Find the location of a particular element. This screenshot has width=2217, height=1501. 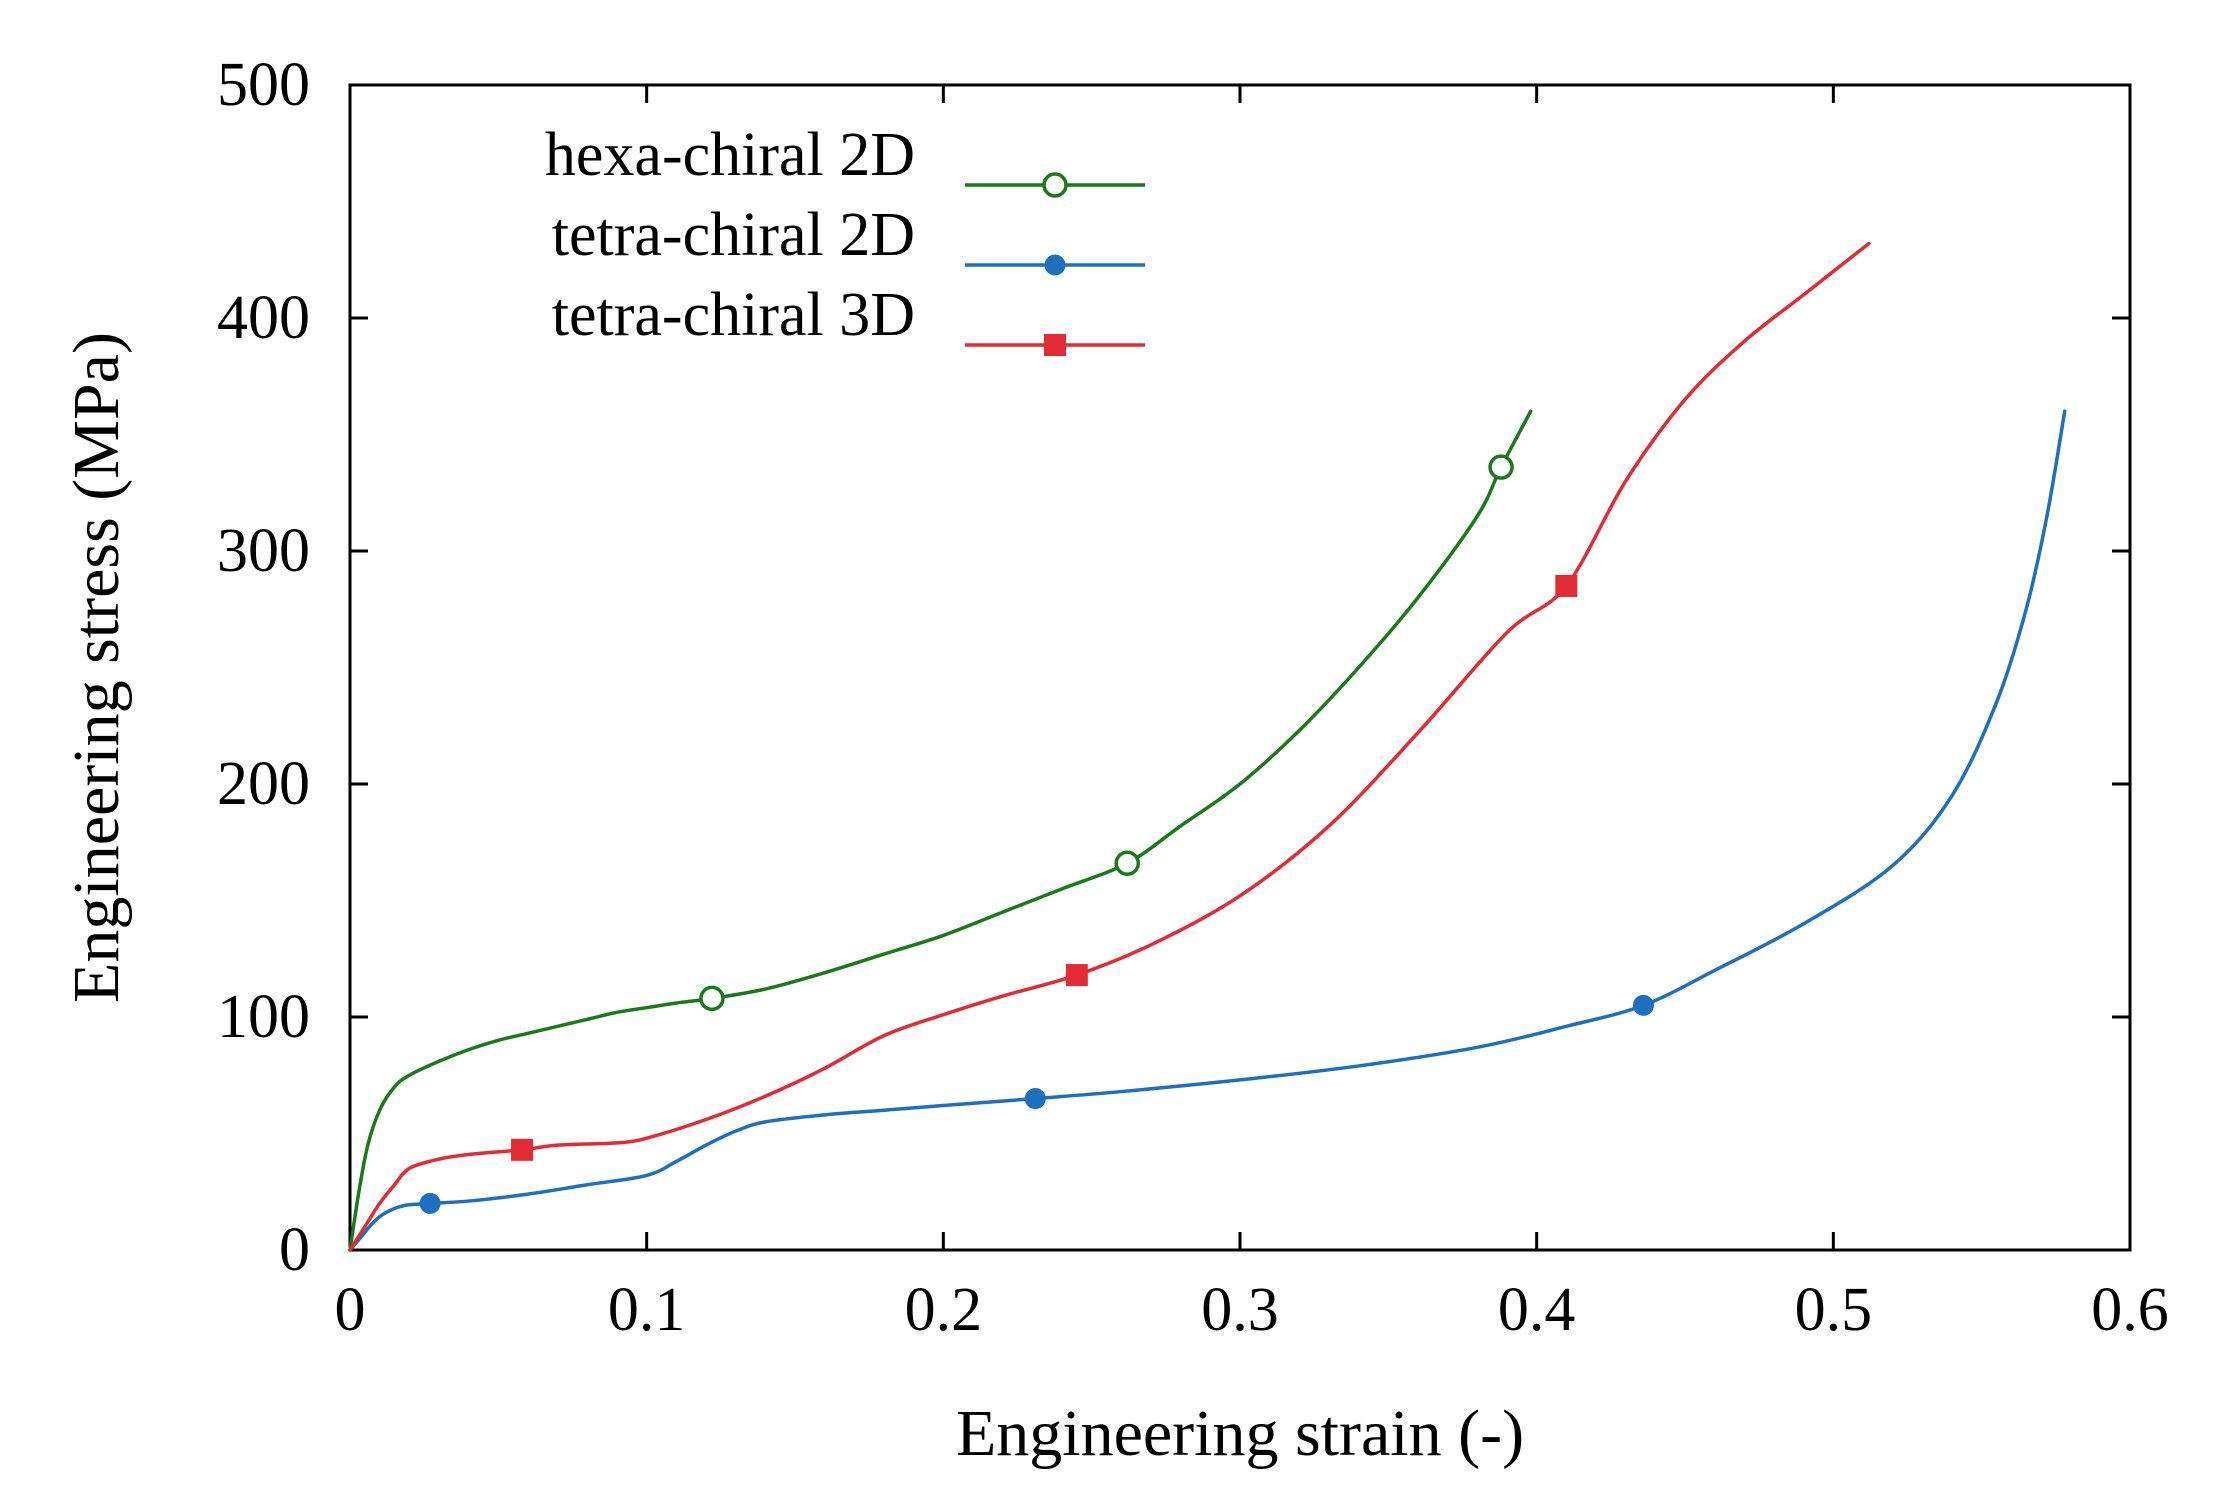

x-tick-label: 0.2 is located at coordinates (944, 1310).